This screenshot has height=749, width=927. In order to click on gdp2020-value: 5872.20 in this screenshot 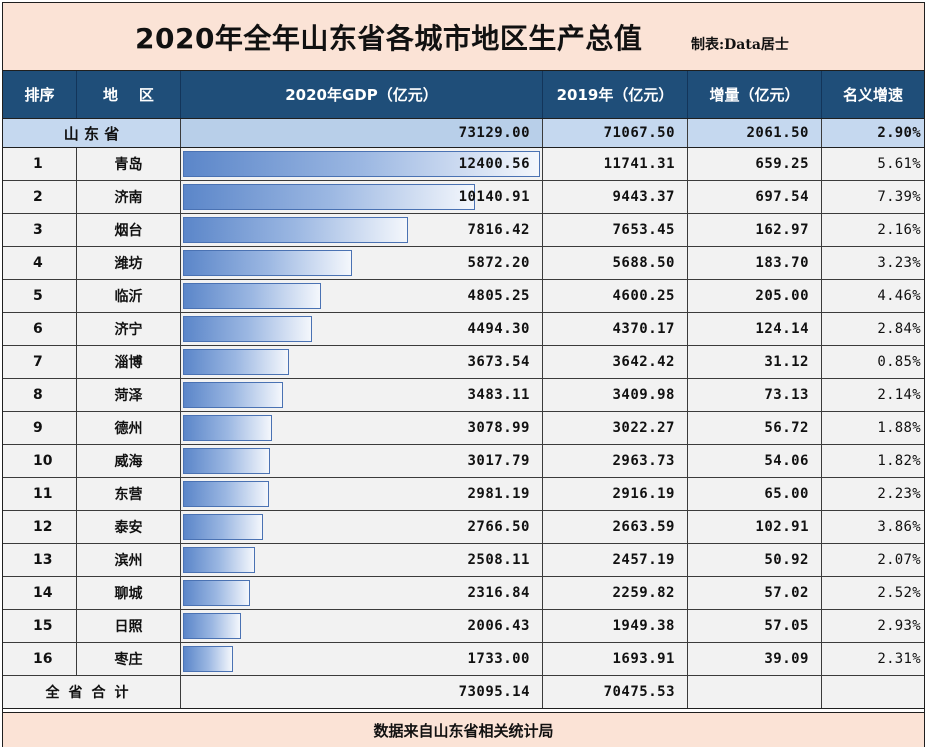, I will do `click(498, 263)`.